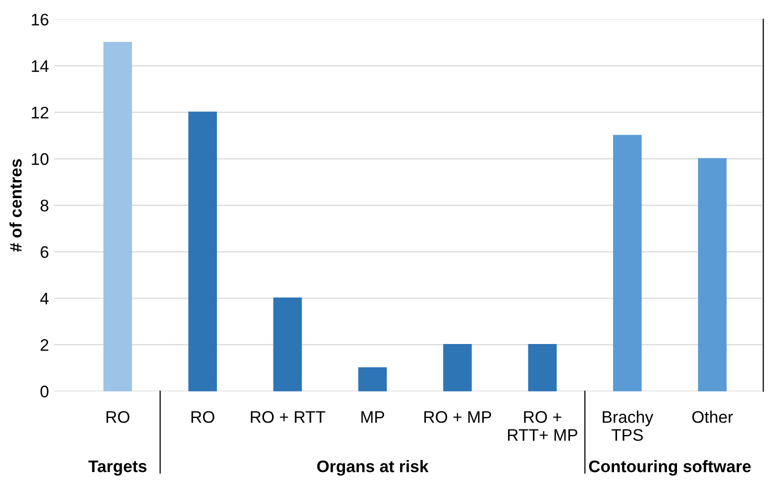  What do you see at coordinates (40, 112) in the screenshot?
I see `y-tick-label: 12` at bounding box center [40, 112].